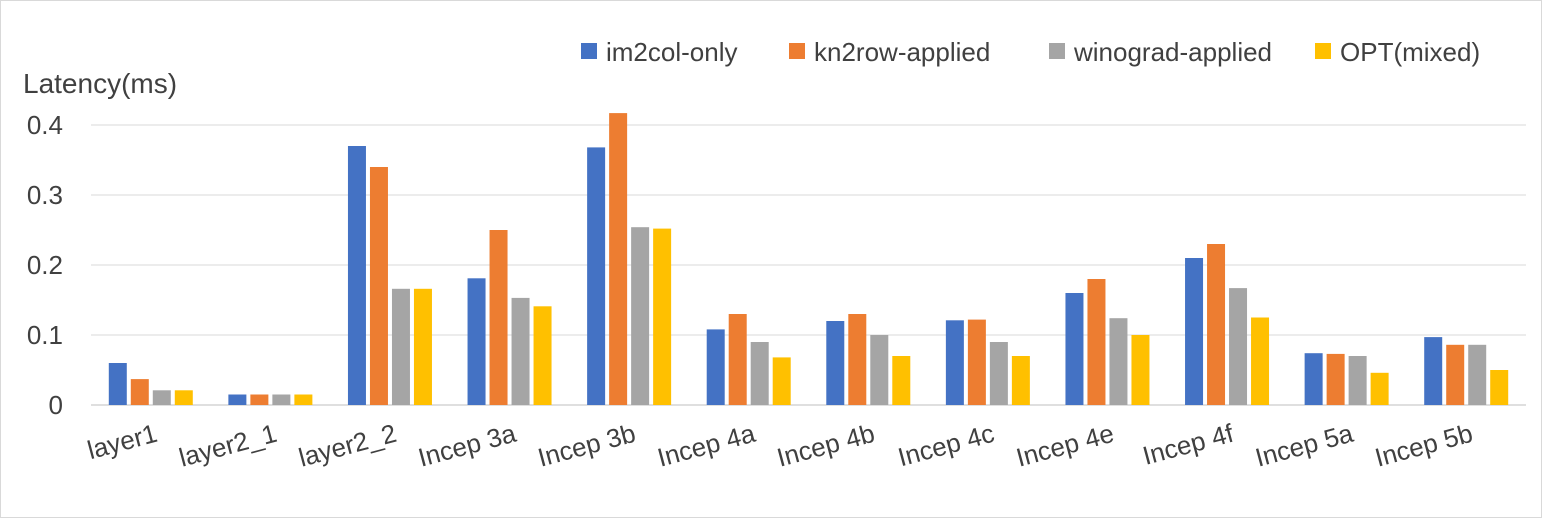  What do you see at coordinates (1410, 52) in the screenshot?
I see `legend-label: OPT(mixed)` at bounding box center [1410, 52].